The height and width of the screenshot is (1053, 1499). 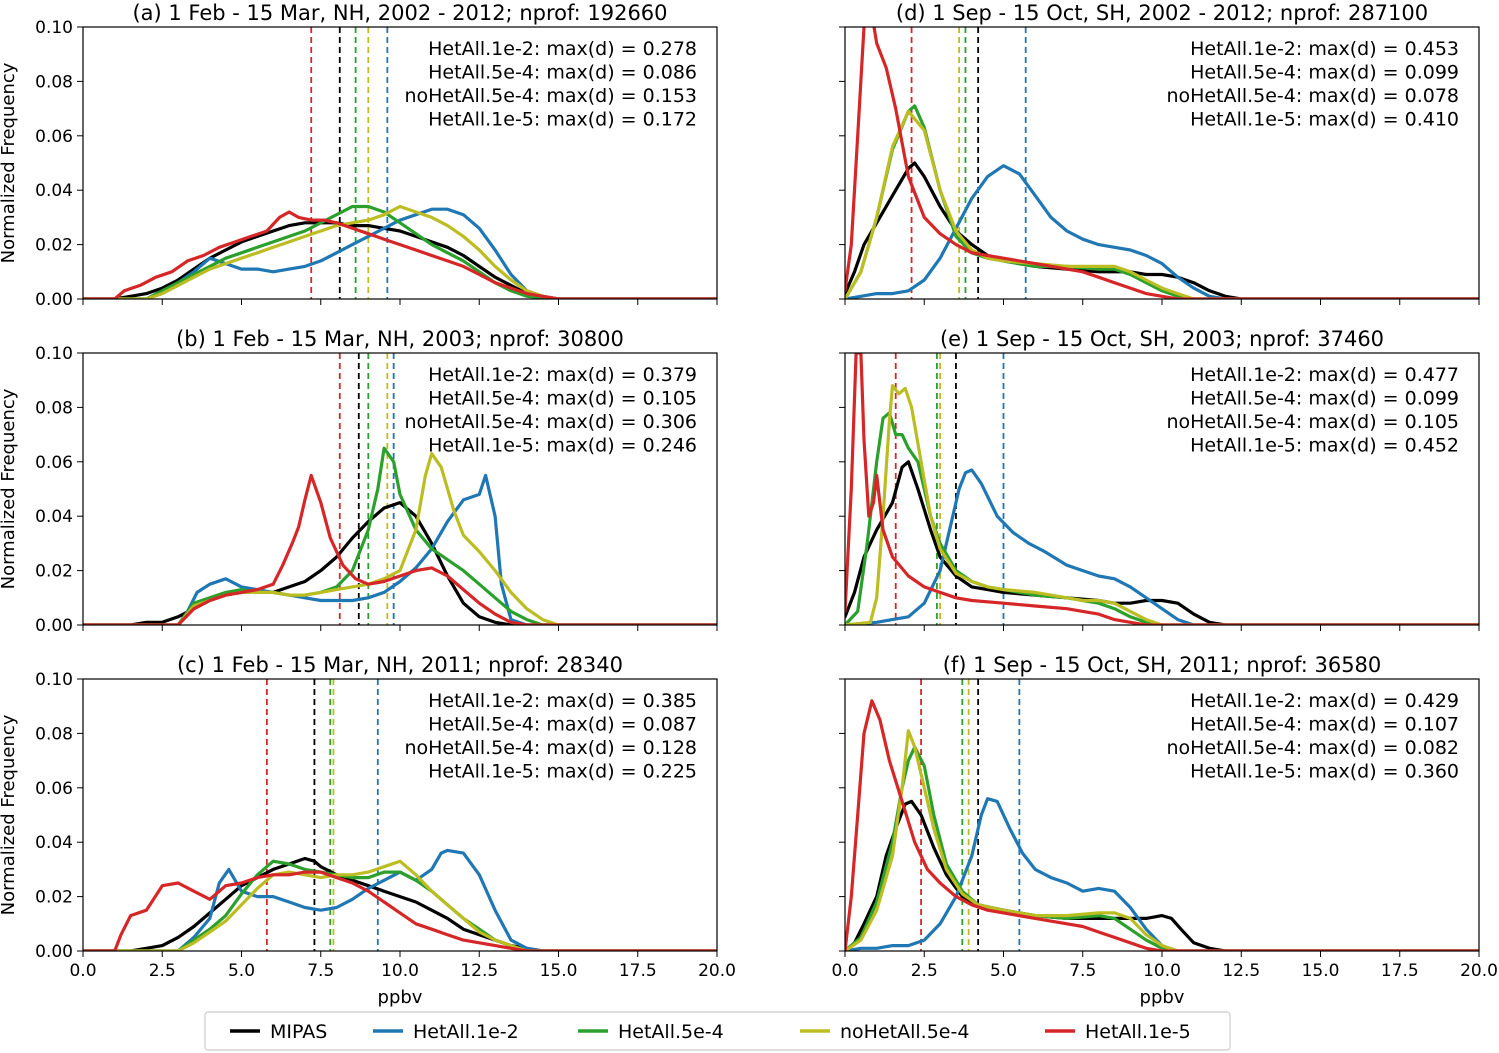 I want to click on annotation-text: noHetAll.5e-4: max(d) = 0.306, so click(x=550, y=422).